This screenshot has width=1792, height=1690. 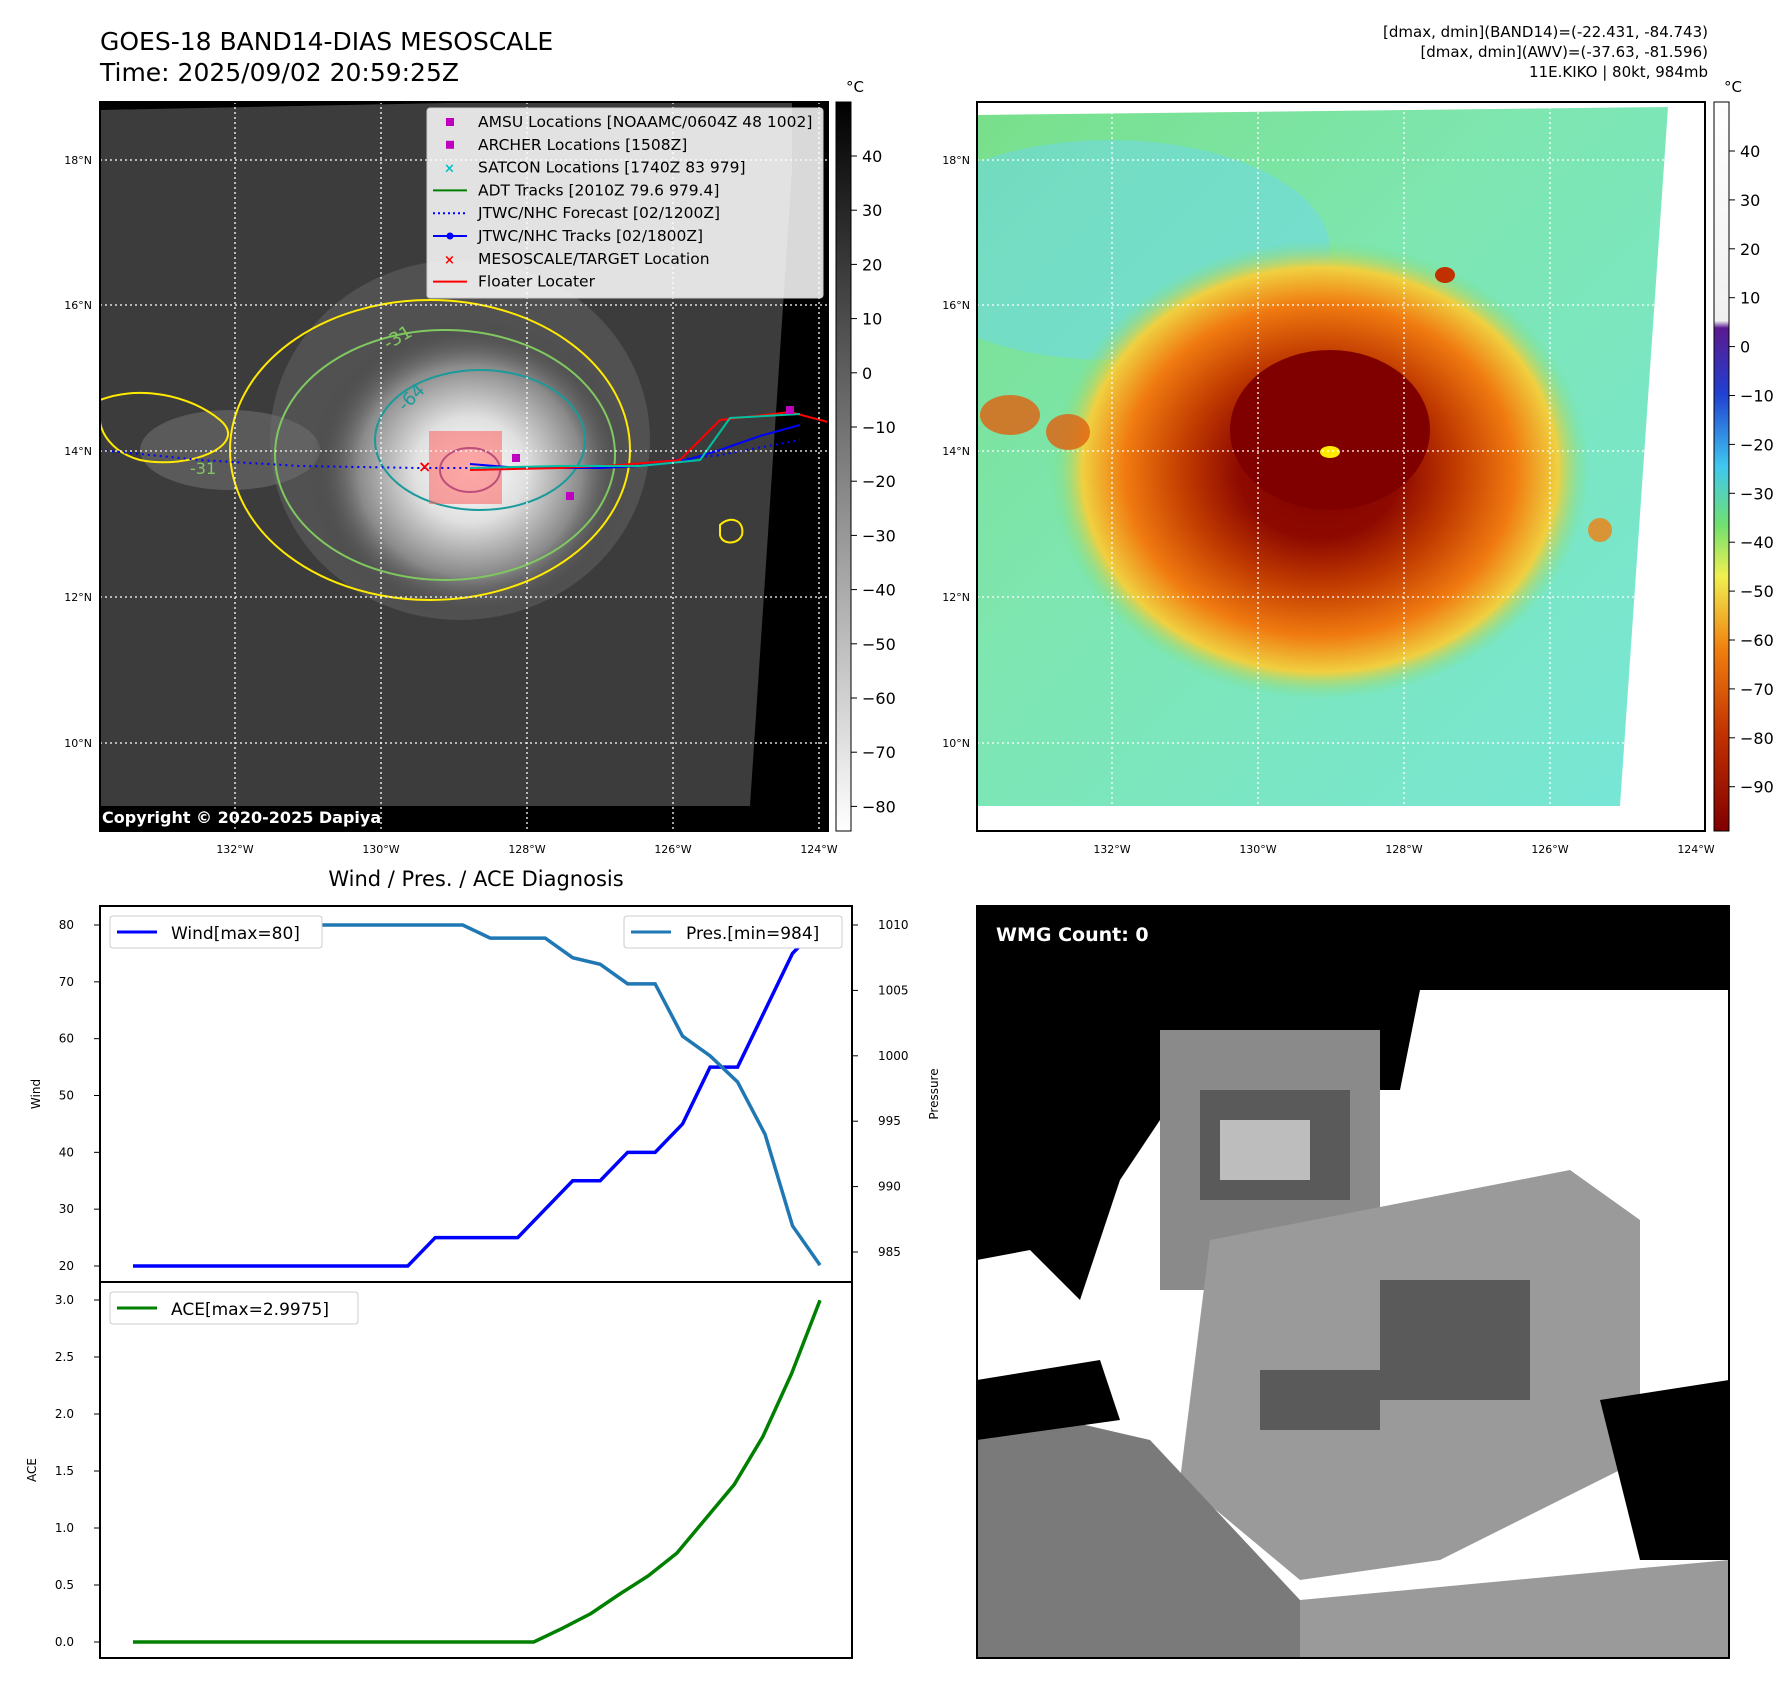 I want to click on wind-ytick-label: 40, so click(x=66, y=1152).